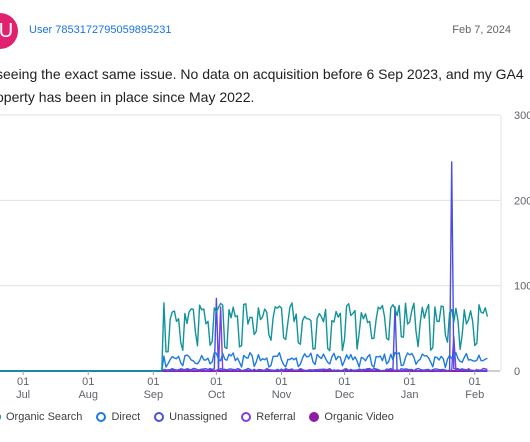  I want to click on legend-item-unassigned: Unassigned, so click(190, 417).